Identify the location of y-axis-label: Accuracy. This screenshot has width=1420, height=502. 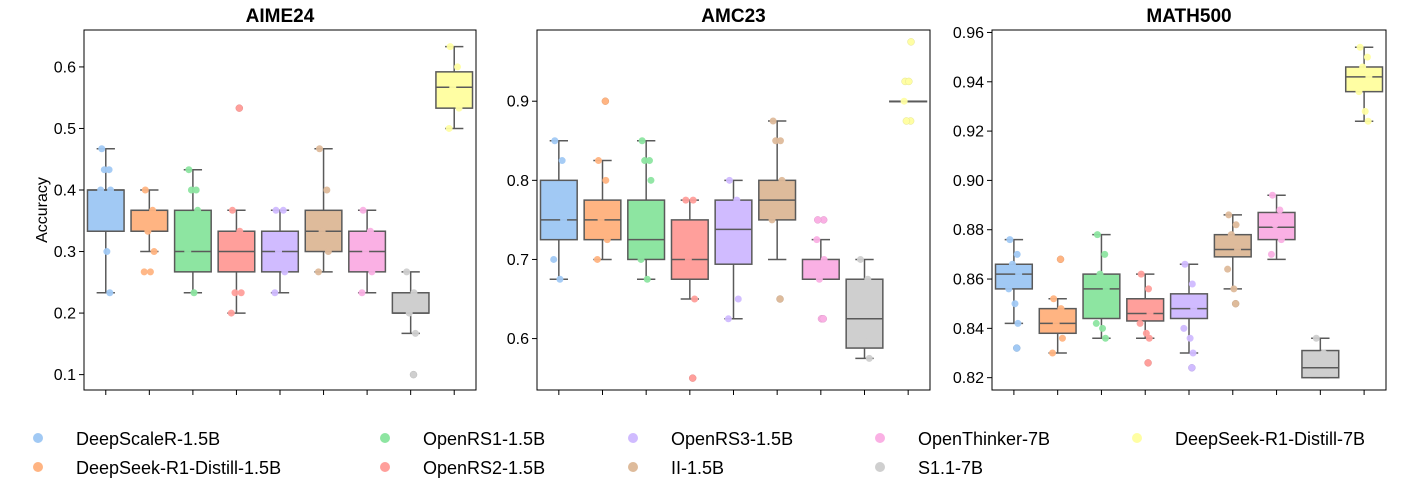
(42, 210).